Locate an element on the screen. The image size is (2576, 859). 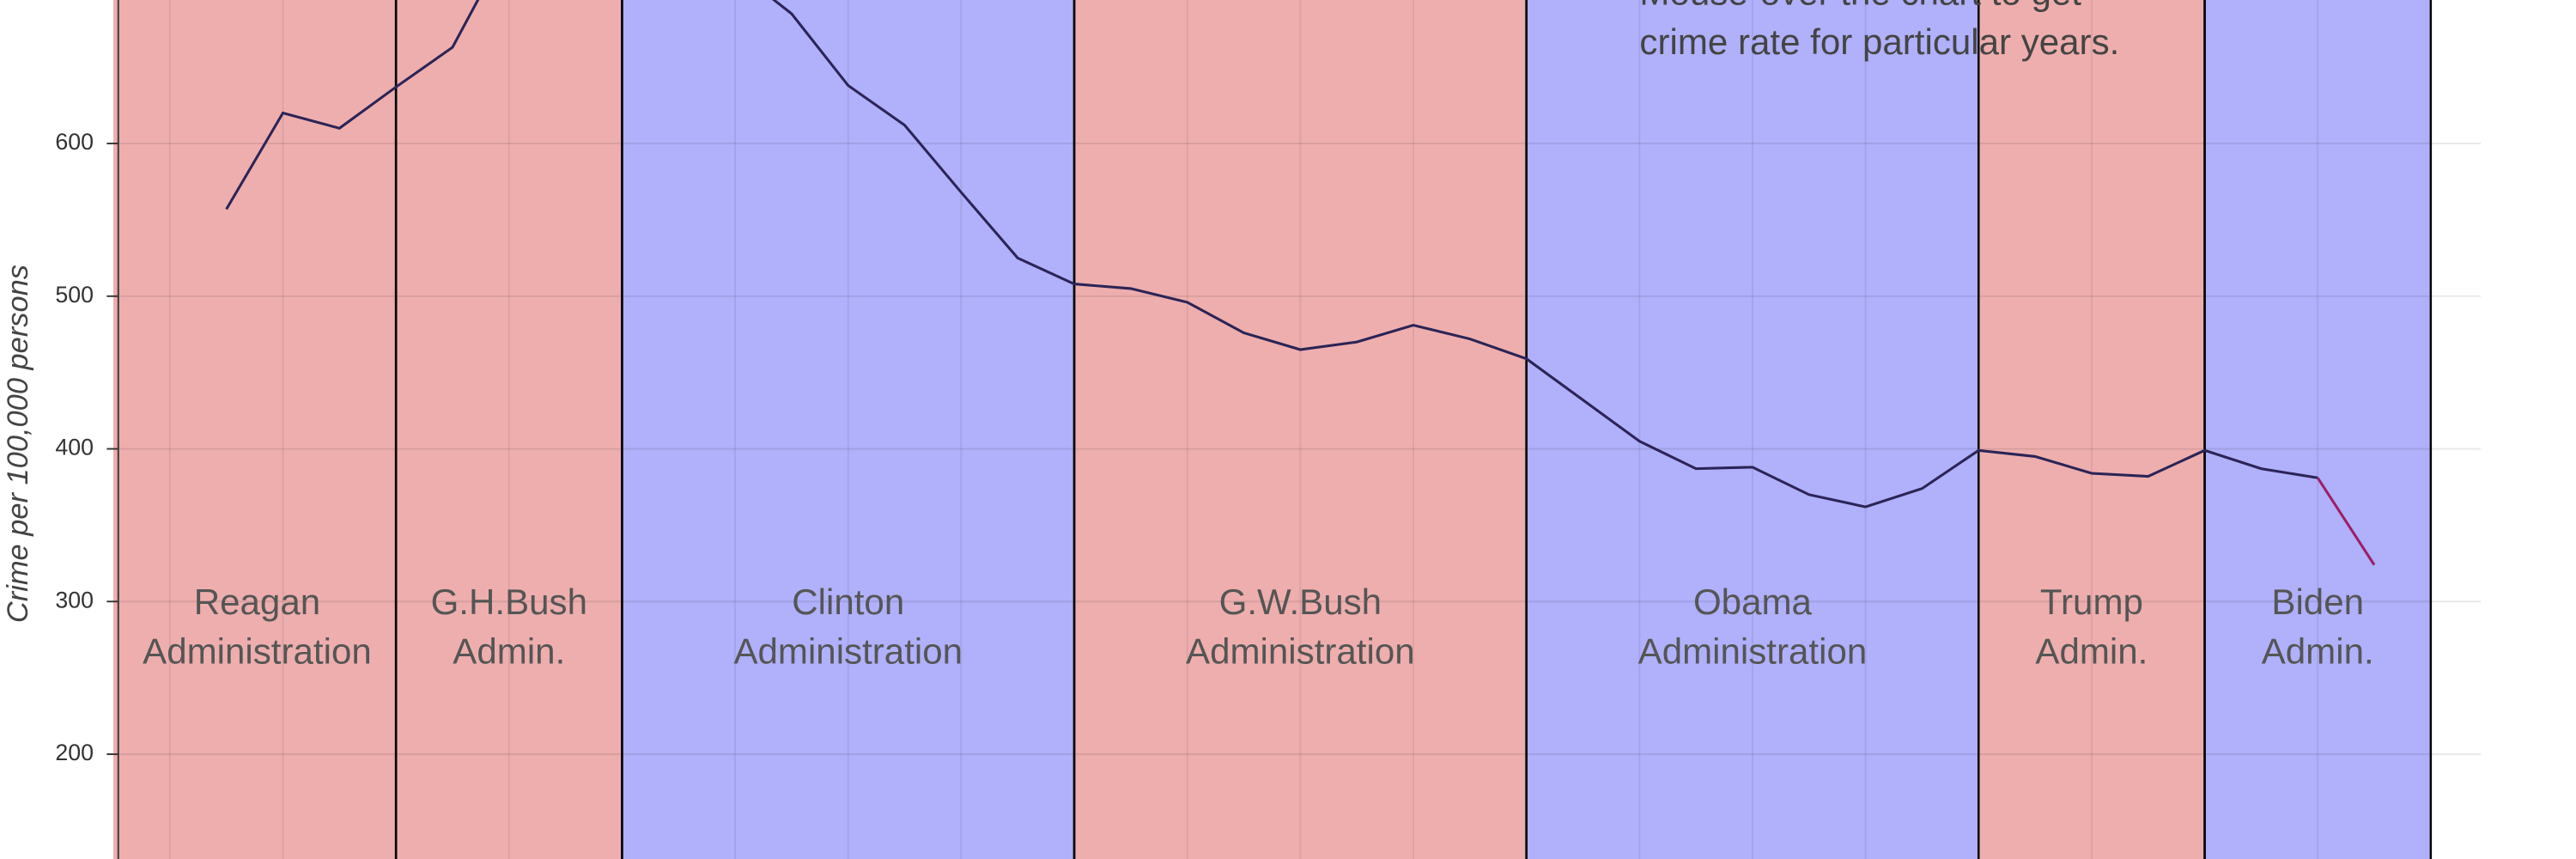
y-tick-label: 400 is located at coordinates (74, 447).